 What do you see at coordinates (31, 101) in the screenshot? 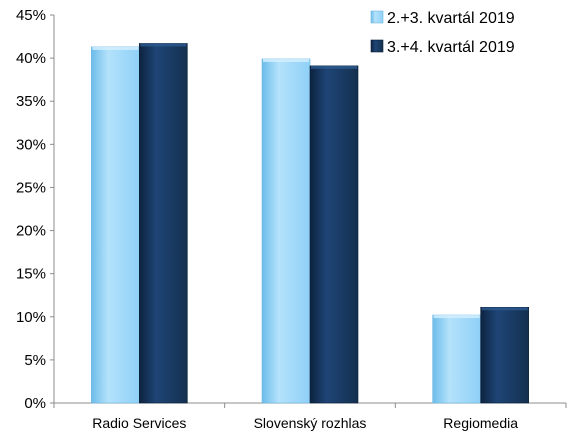
I see `y-tick-label: 35%` at bounding box center [31, 101].